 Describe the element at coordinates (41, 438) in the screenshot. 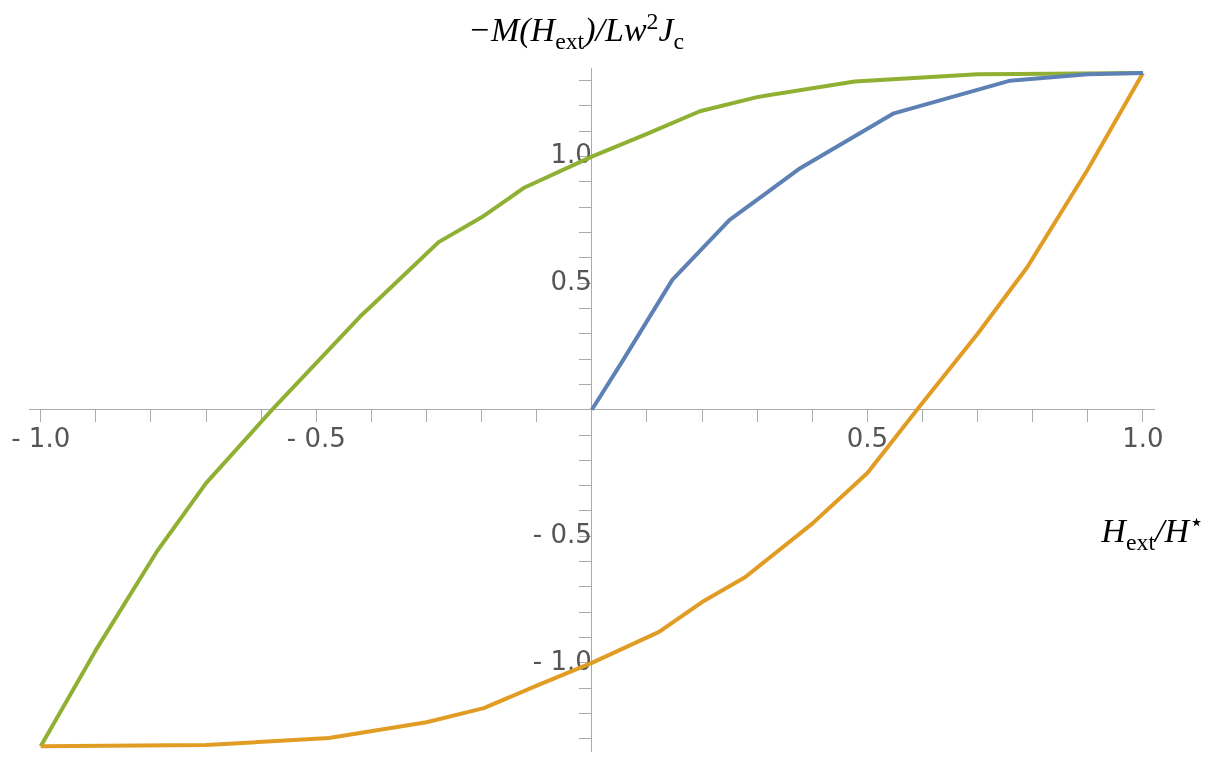

I see `x-tick-label: - 1.0` at that location.